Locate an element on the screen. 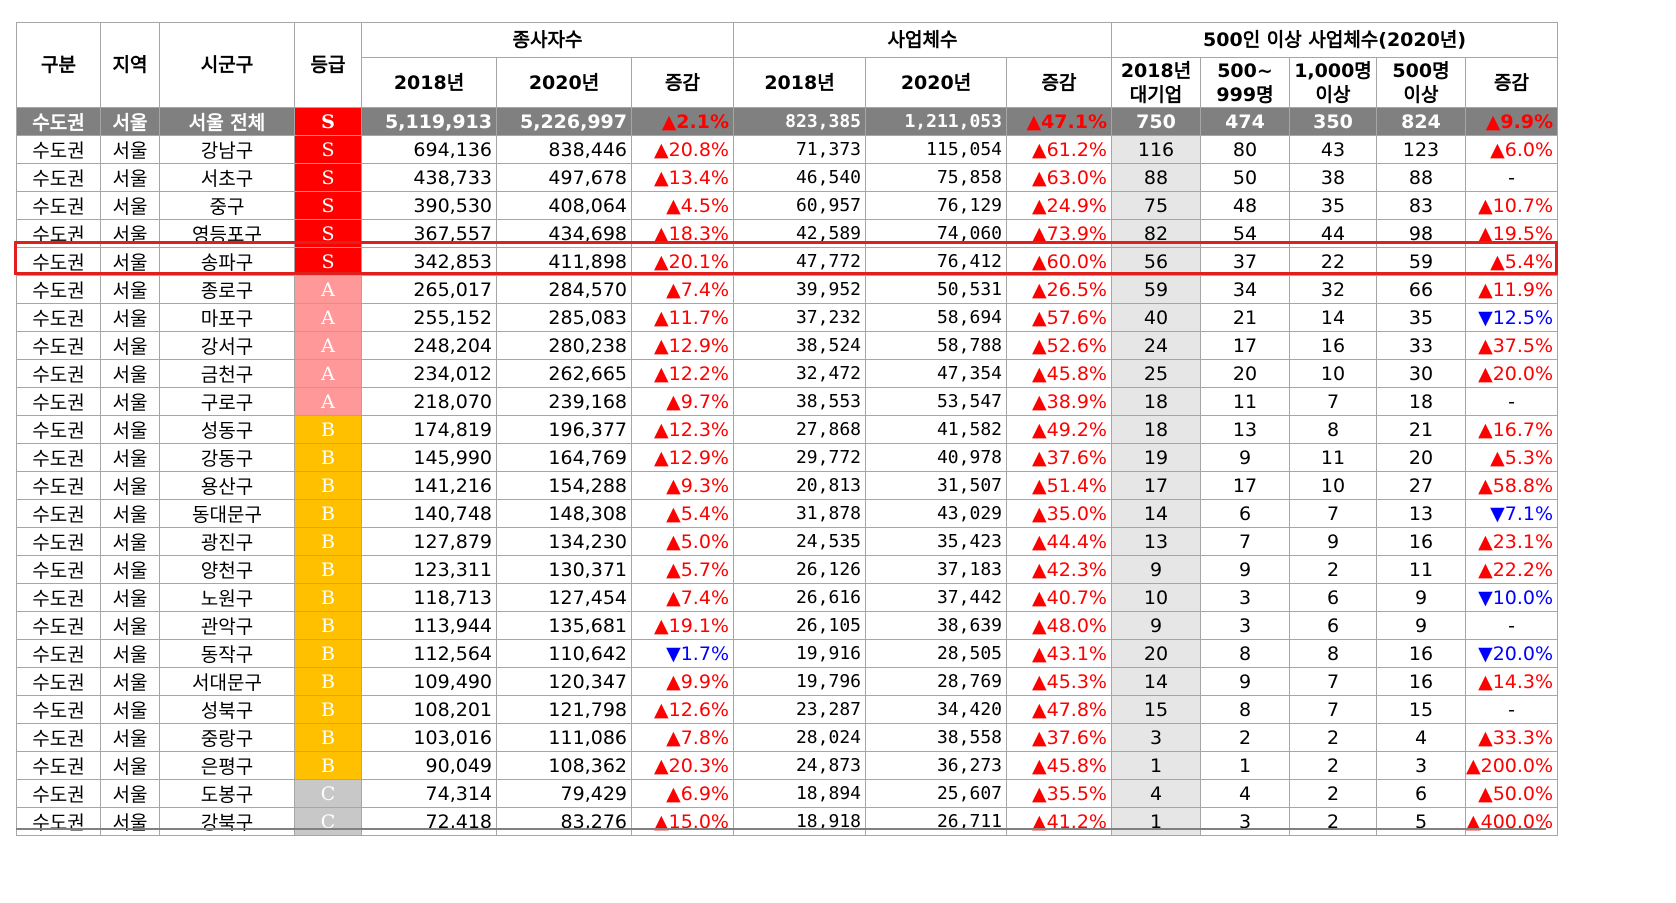 This screenshot has height=903, width=1676. cell-500-999: 4 is located at coordinates (1245, 793).